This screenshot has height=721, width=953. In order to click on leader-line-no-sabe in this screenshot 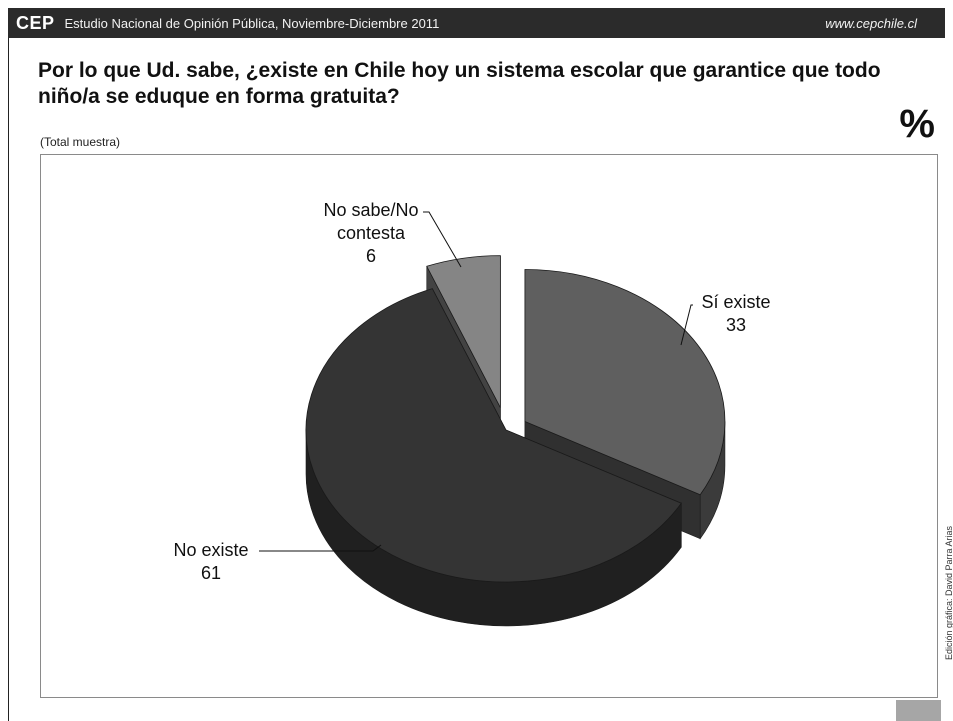, I will do `click(442, 239)`.